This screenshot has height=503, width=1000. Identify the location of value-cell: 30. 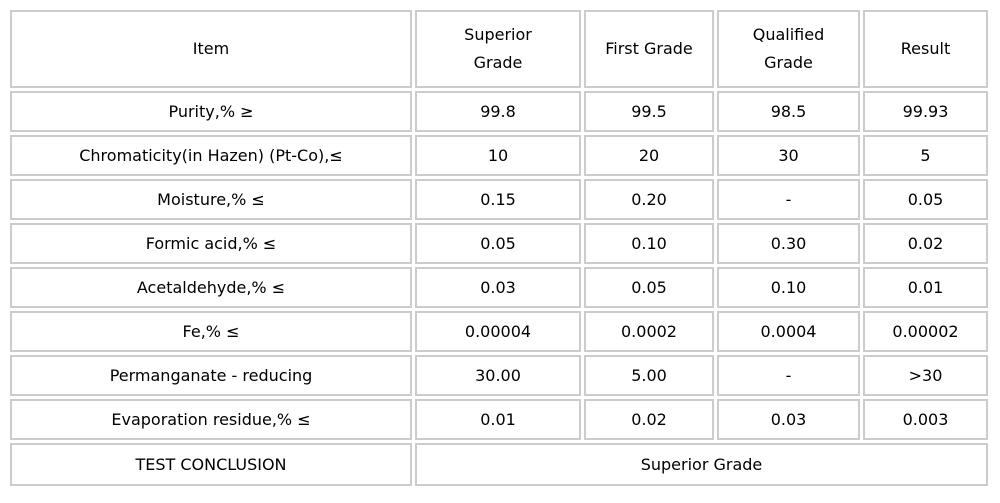
(788, 155).